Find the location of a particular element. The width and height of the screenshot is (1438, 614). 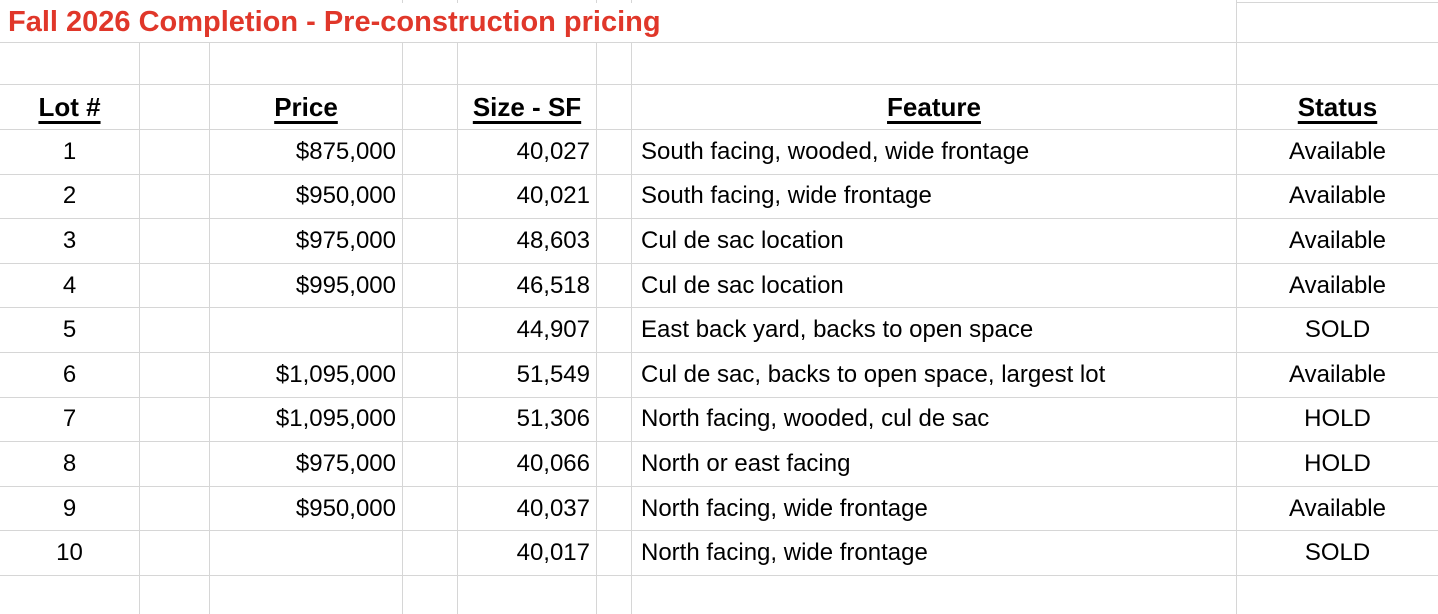

cell-size: 44,907 is located at coordinates (527, 330).